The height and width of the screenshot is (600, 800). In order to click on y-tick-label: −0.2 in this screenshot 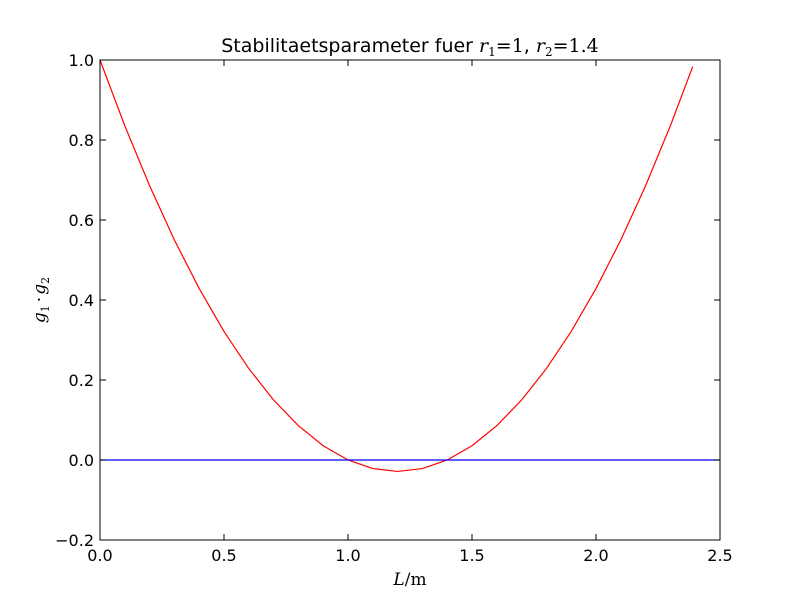, I will do `click(74, 540)`.